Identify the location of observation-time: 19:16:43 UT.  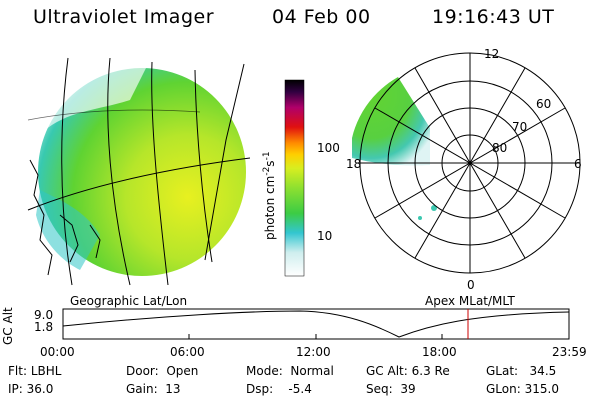
(493, 17).